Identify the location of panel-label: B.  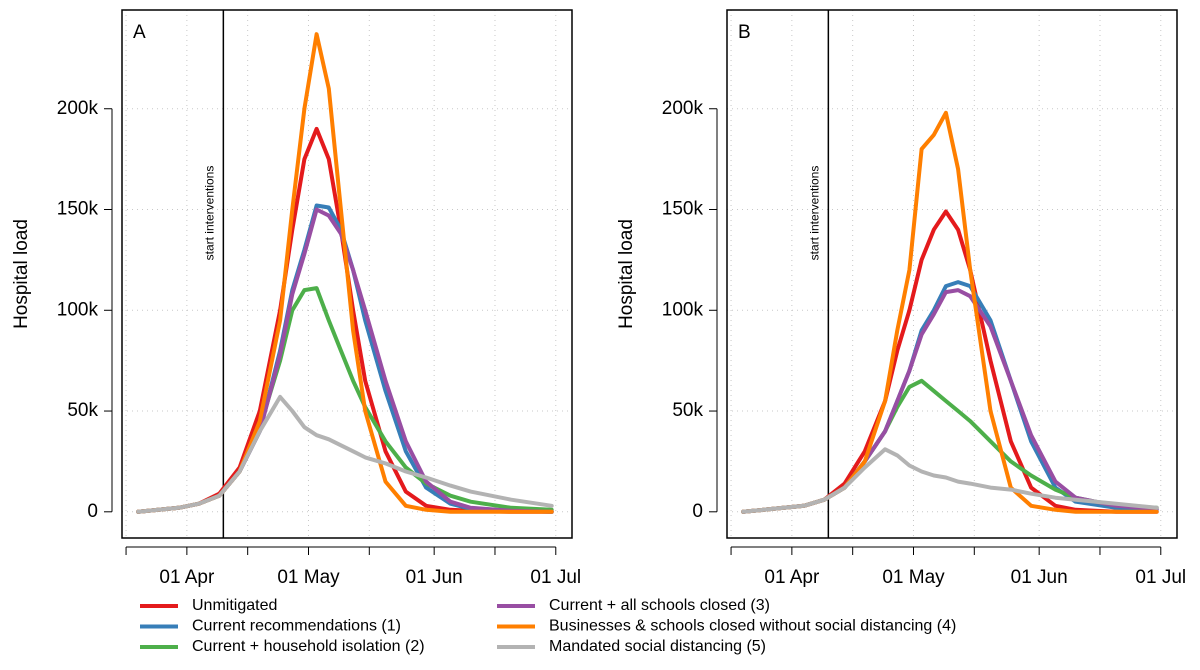
(744, 32).